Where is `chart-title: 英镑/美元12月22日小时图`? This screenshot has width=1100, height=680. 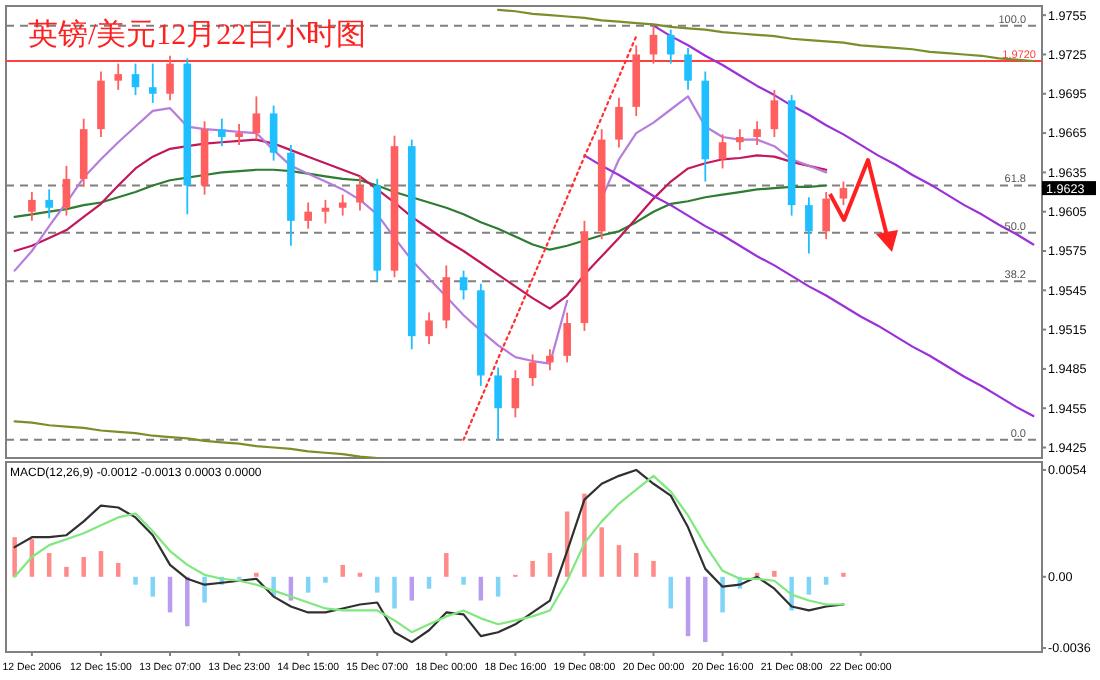 chart-title: 英镑/美元12月22日小时图 is located at coordinates (197, 35).